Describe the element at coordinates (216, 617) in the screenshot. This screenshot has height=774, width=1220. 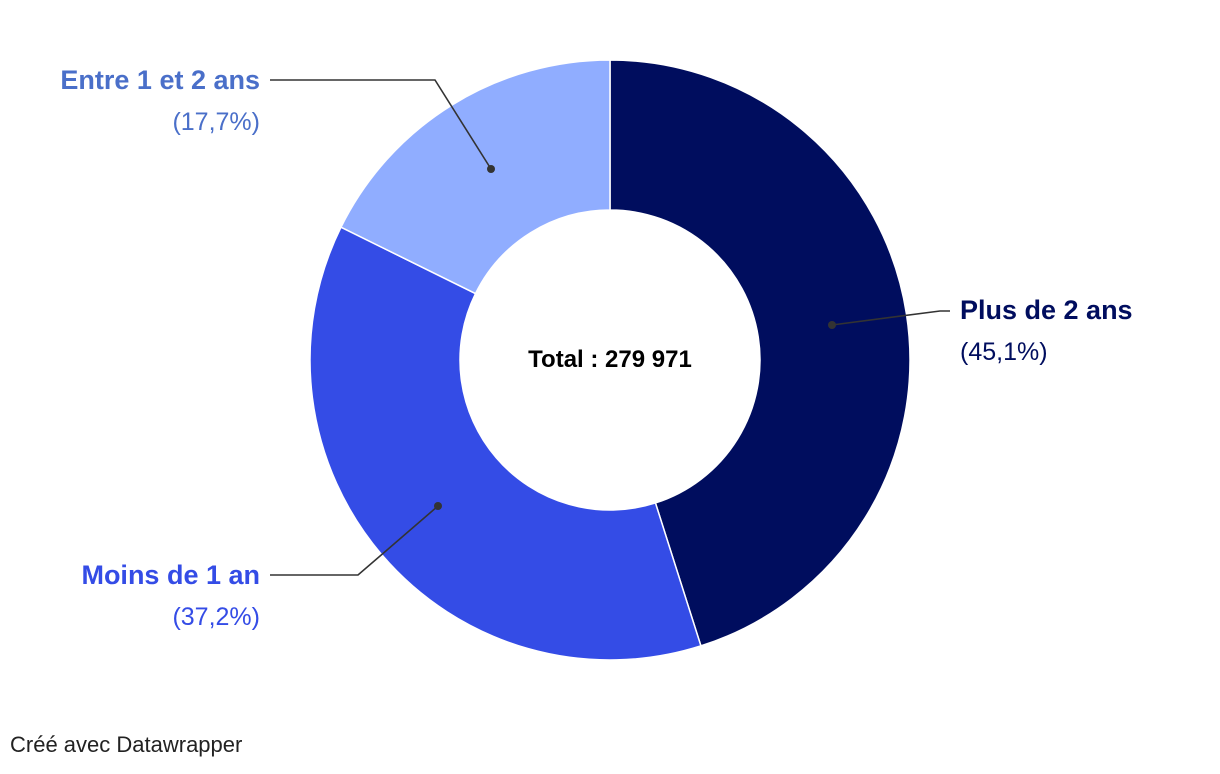
I see `slice-percent-label: (37,2%)` at that location.